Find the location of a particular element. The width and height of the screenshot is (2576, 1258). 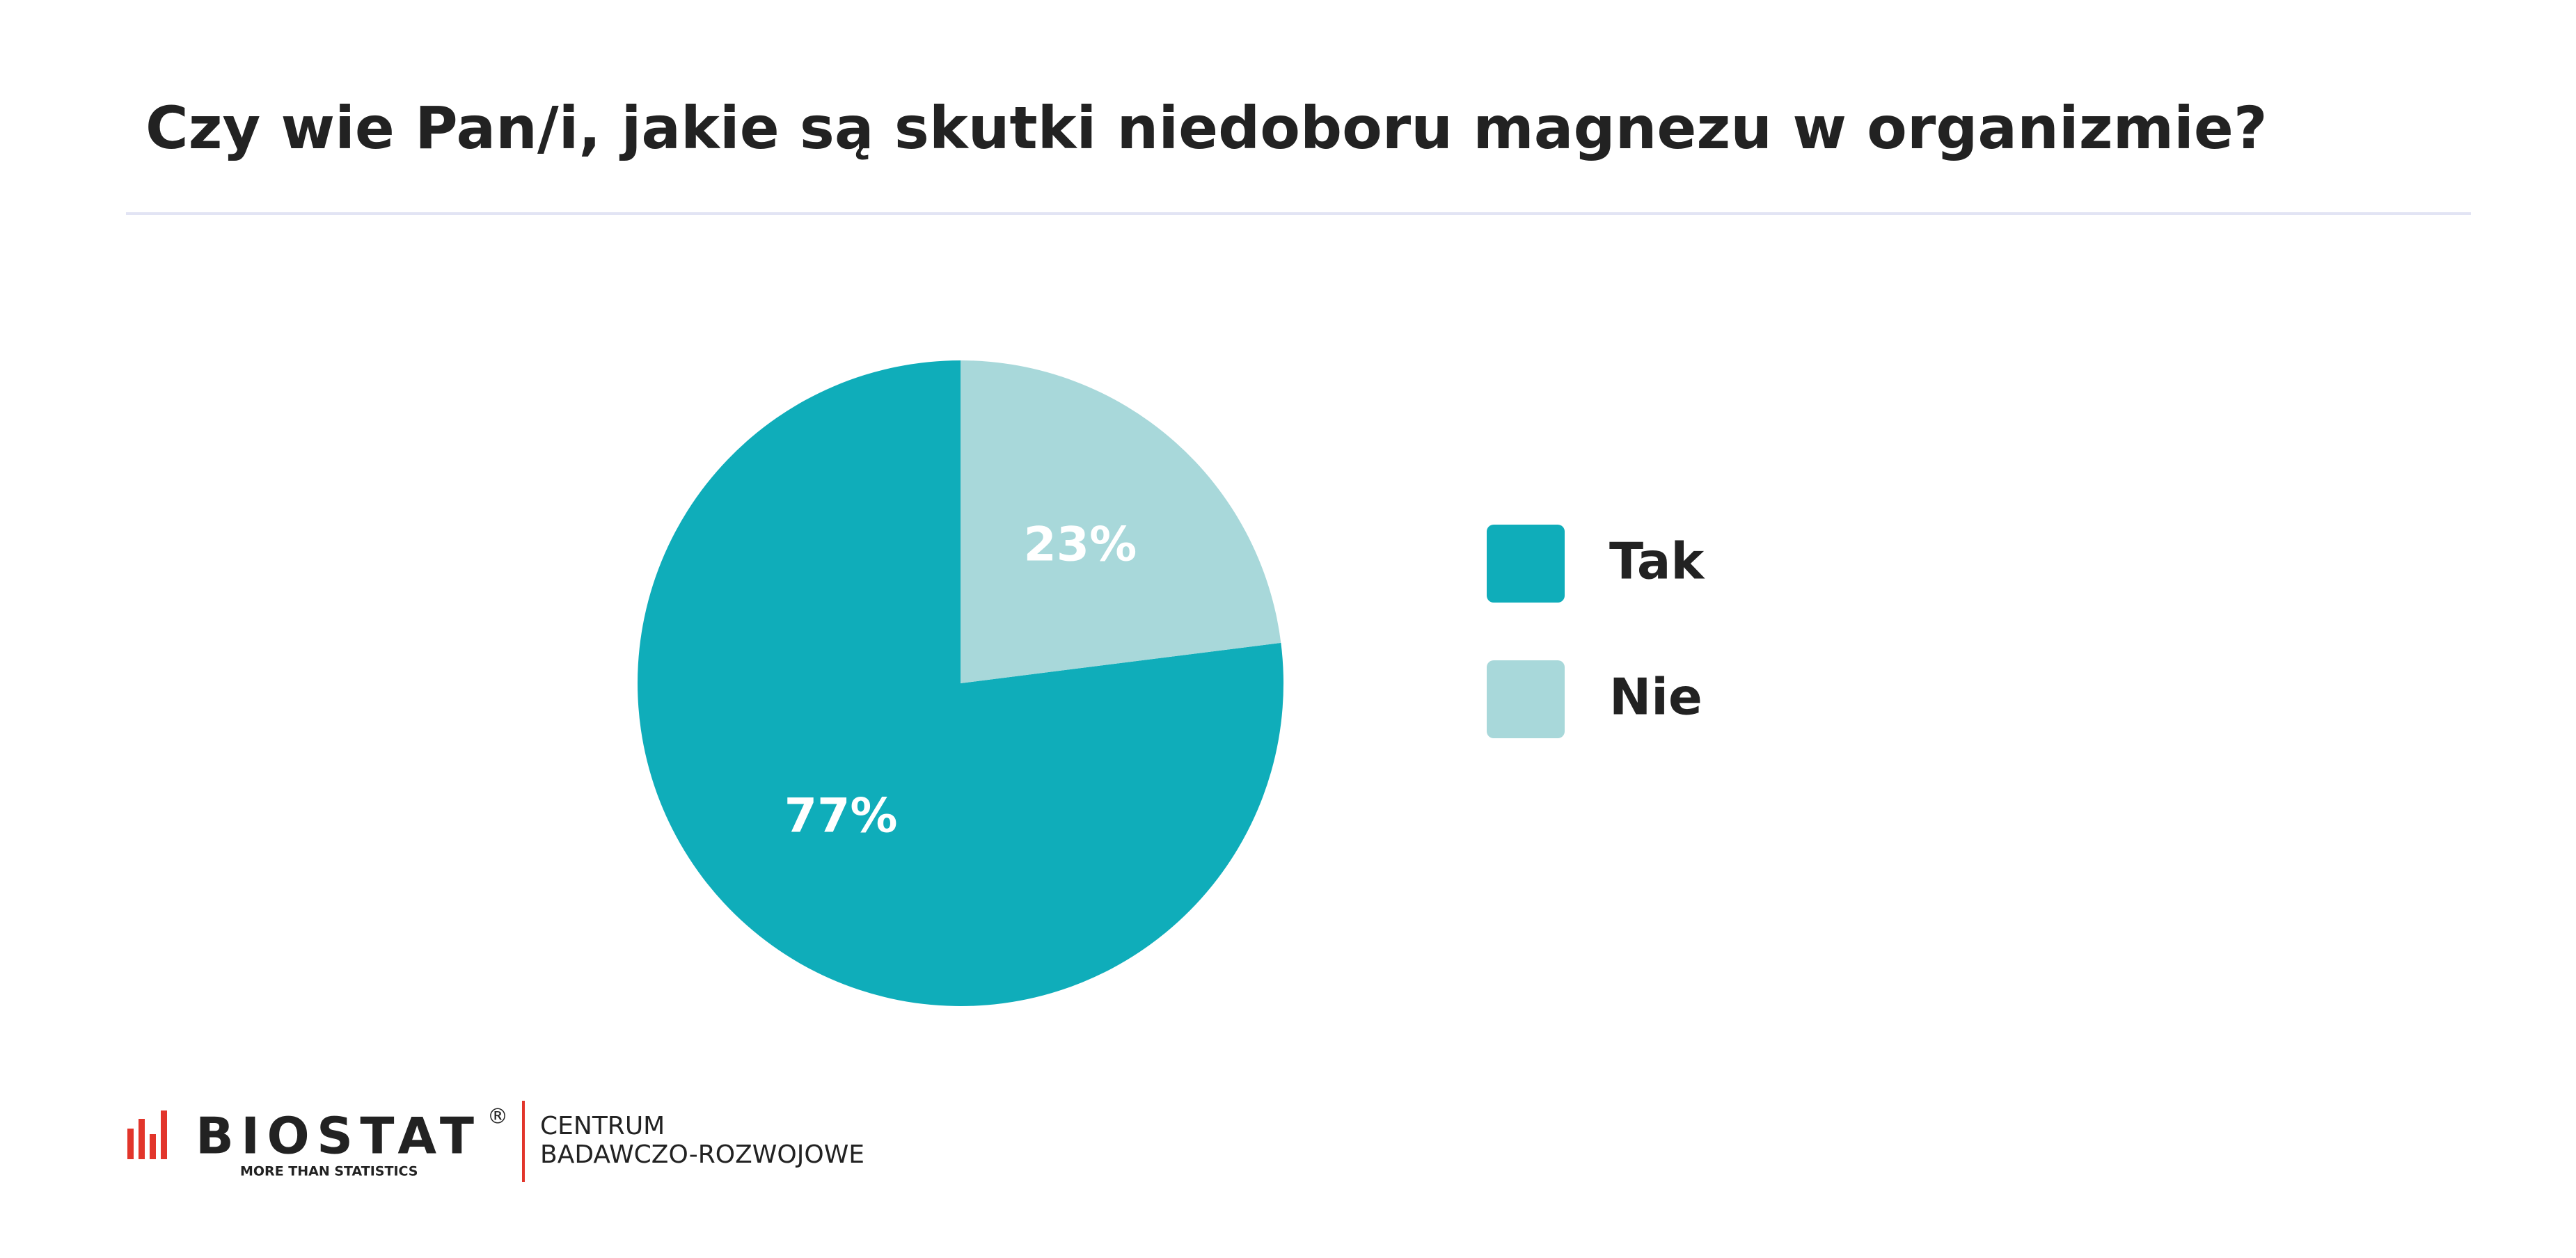

data-label: 77% is located at coordinates (841, 815).